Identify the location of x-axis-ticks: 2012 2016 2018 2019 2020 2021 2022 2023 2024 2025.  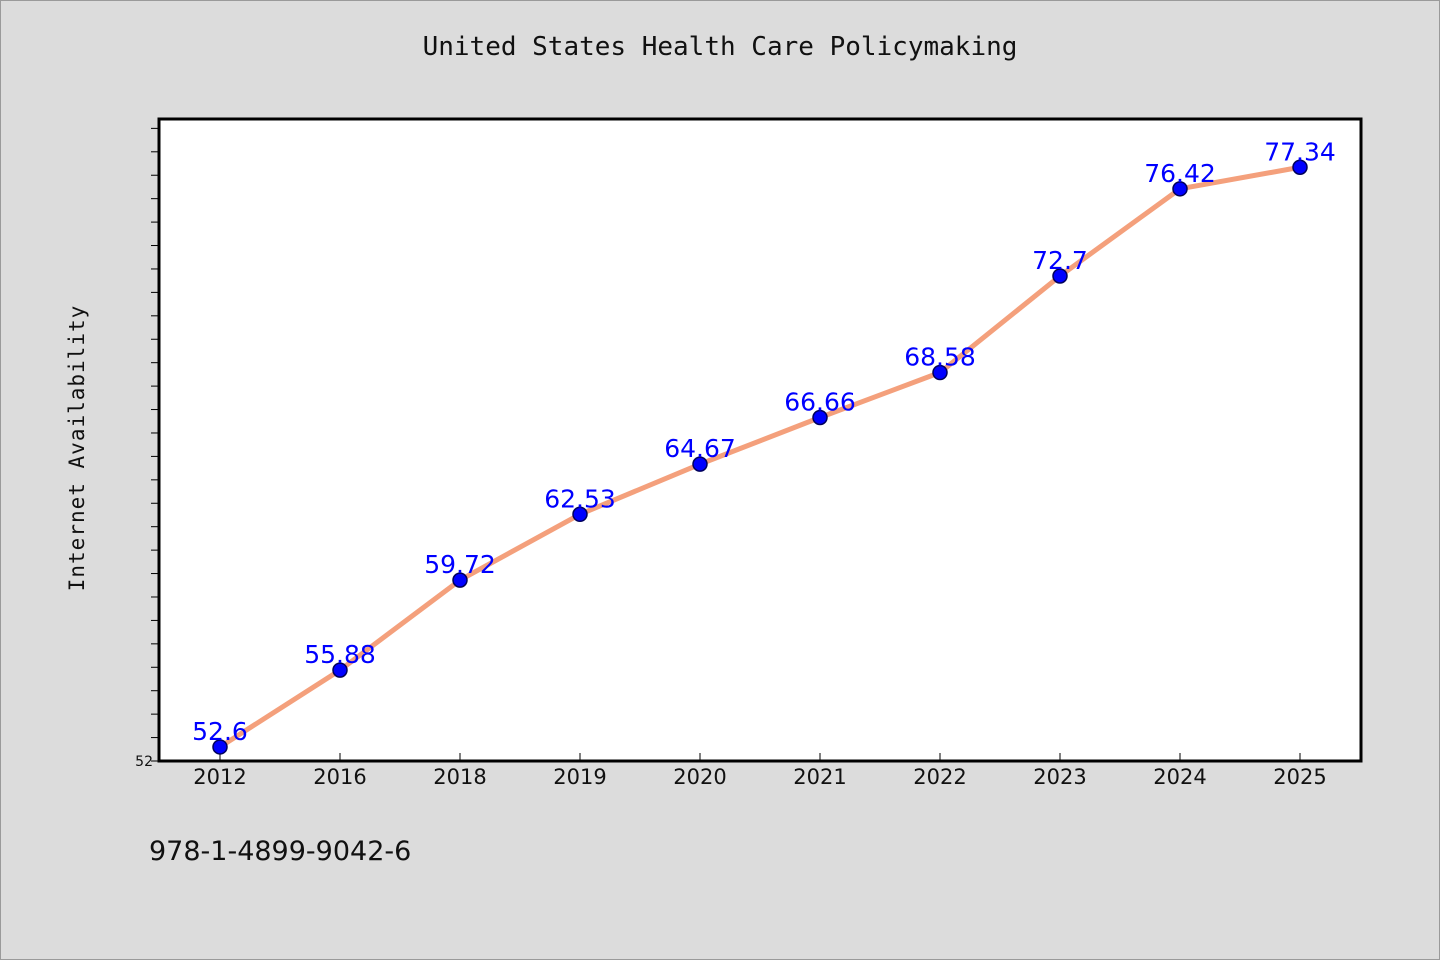
(760, 771).